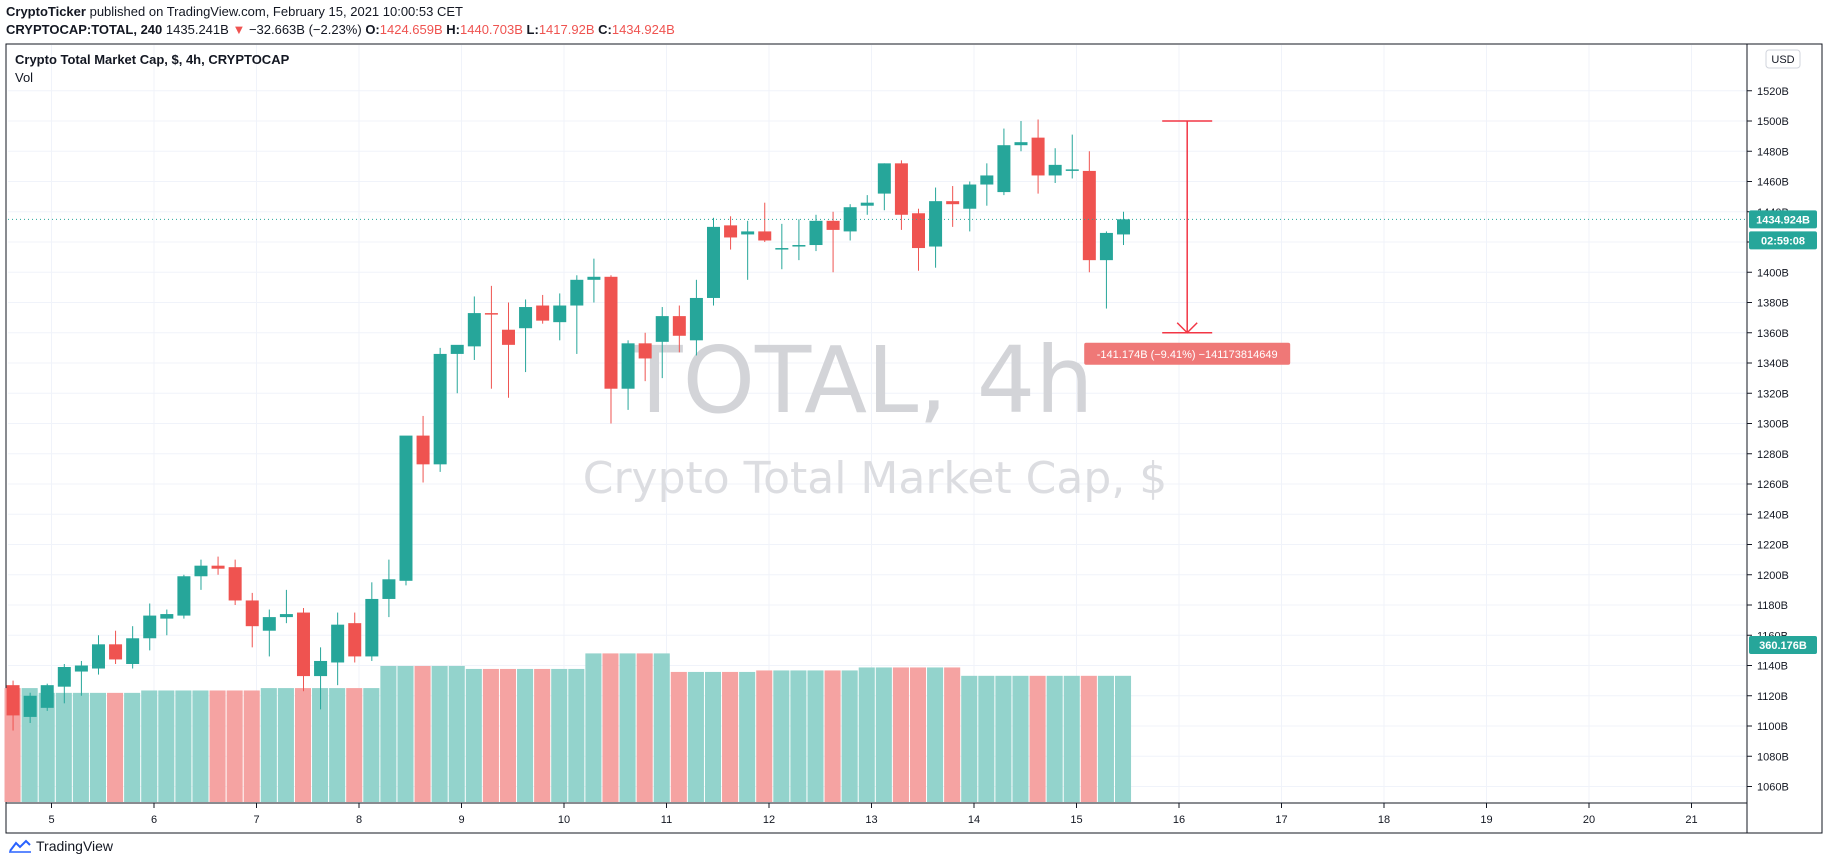 This screenshot has width=1828, height=868. What do you see at coordinates (411, 29) in the screenshot?
I see `open-value: 1424.659B` at bounding box center [411, 29].